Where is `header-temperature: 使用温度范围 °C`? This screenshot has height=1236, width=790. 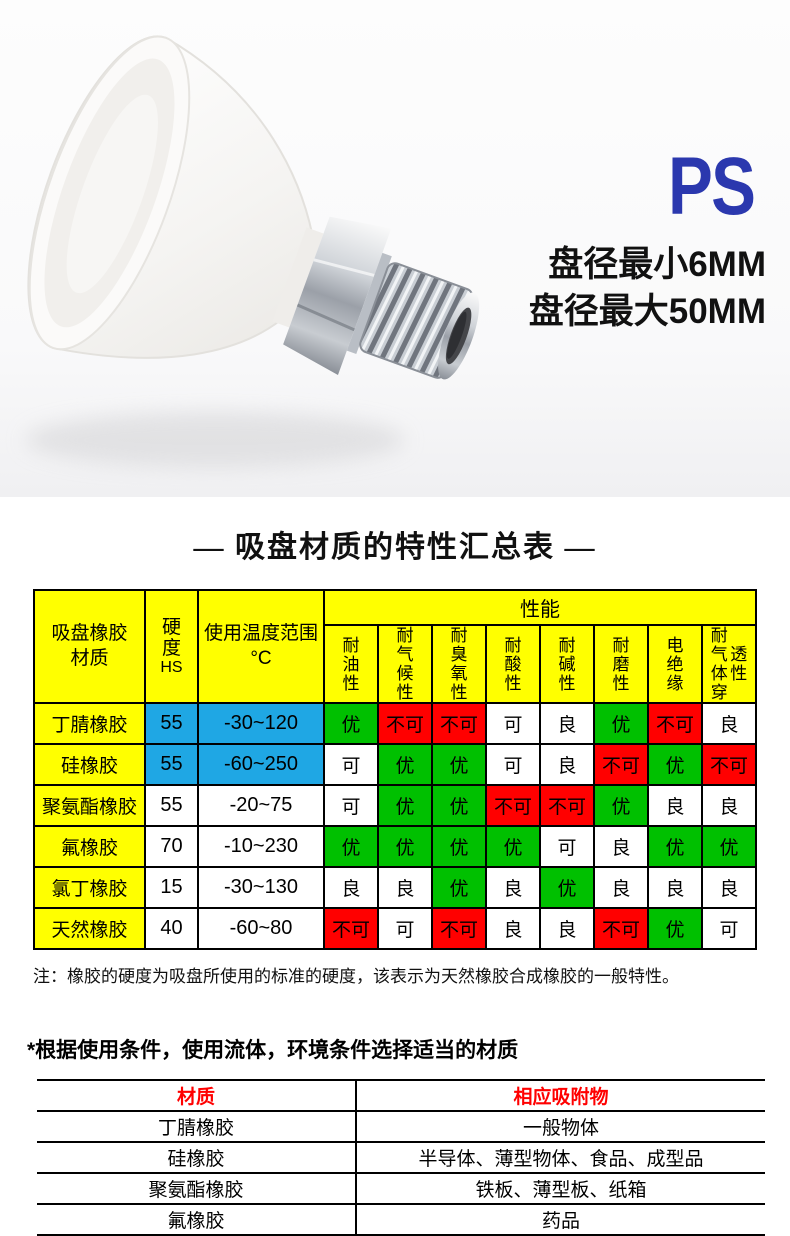 header-temperature: 使用温度范围 °C is located at coordinates (261, 646).